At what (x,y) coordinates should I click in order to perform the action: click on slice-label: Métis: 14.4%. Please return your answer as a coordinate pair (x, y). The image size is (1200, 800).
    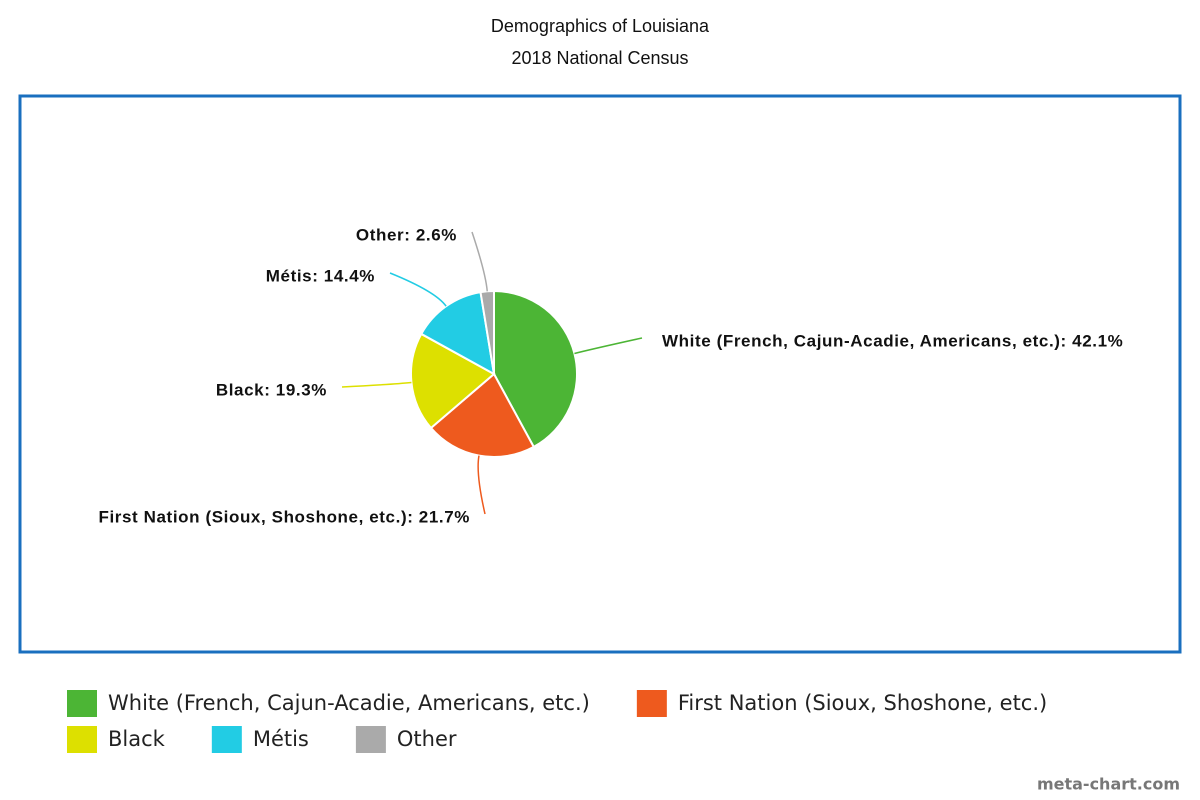
    Looking at the image, I should click on (320, 275).